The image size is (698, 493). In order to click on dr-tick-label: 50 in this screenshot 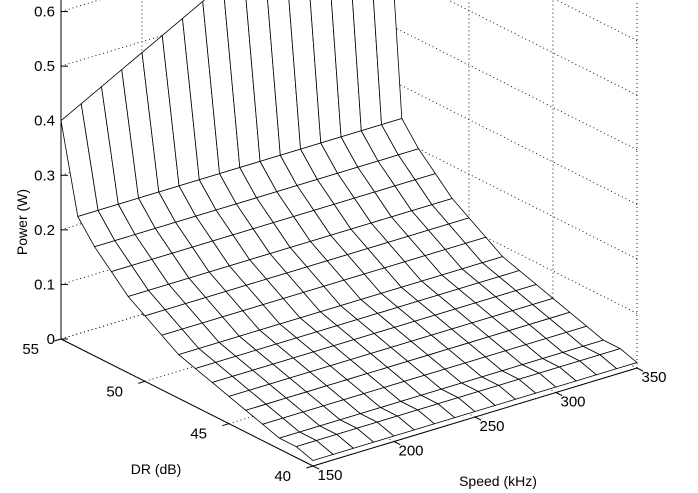, I will do `click(114, 391)`.